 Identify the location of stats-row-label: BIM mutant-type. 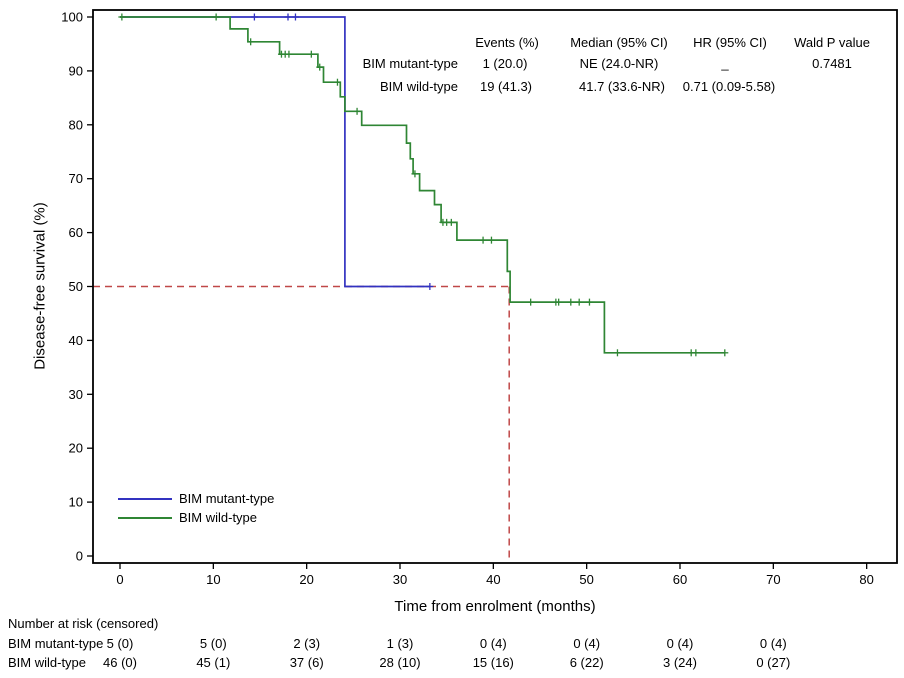
(410, 63).